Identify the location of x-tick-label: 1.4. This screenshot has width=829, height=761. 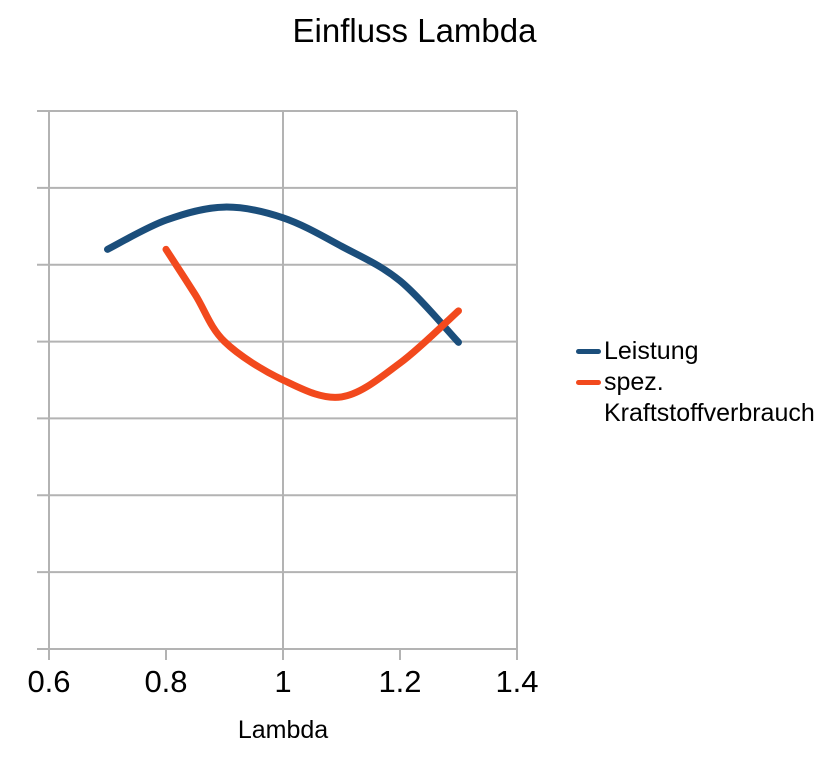
(517, 681).